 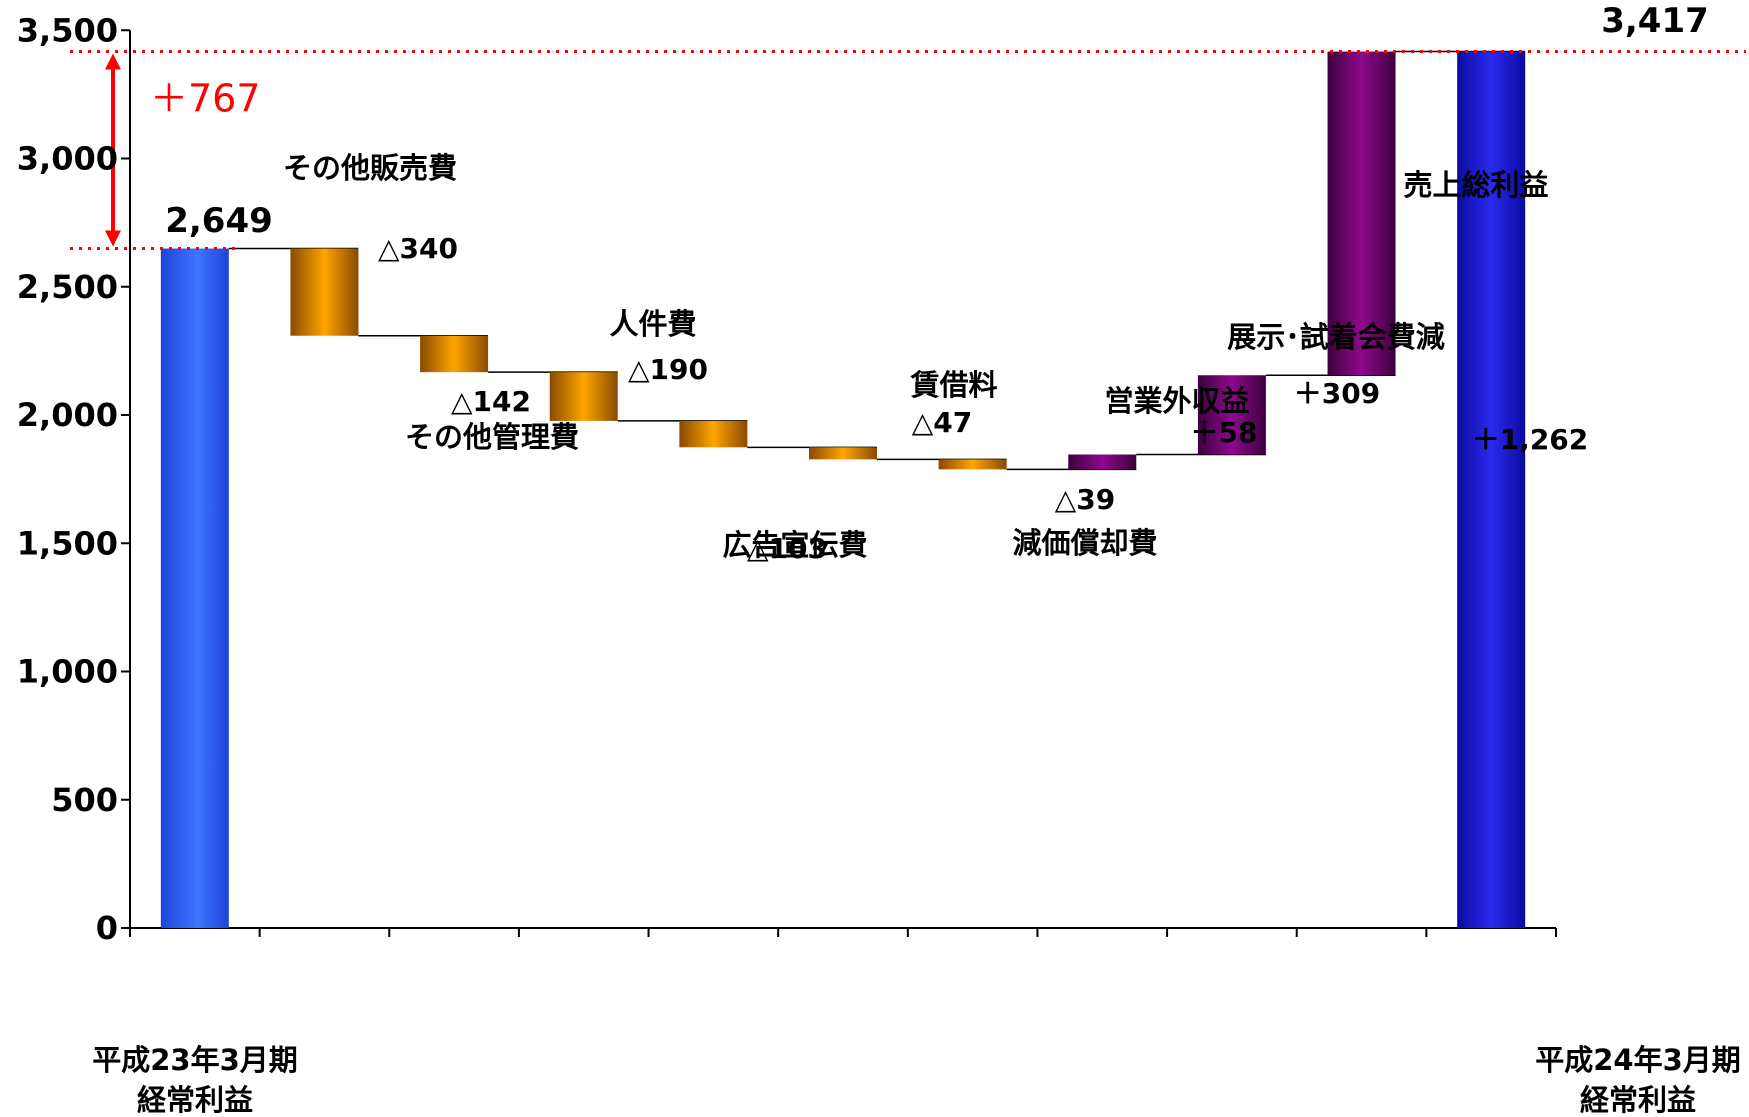 What do you see at coordinates (418, 248) in the screenshot?
I see `value-label-1: △340` at bounding box center [418, 248].